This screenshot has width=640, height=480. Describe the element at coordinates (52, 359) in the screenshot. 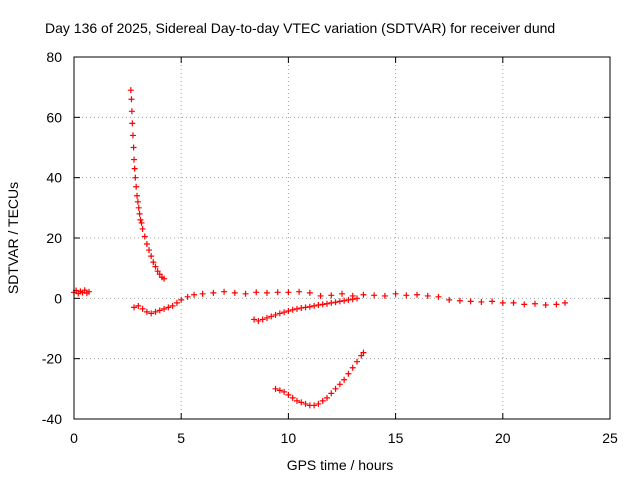

I see `y-tick-label: -20` at that location.